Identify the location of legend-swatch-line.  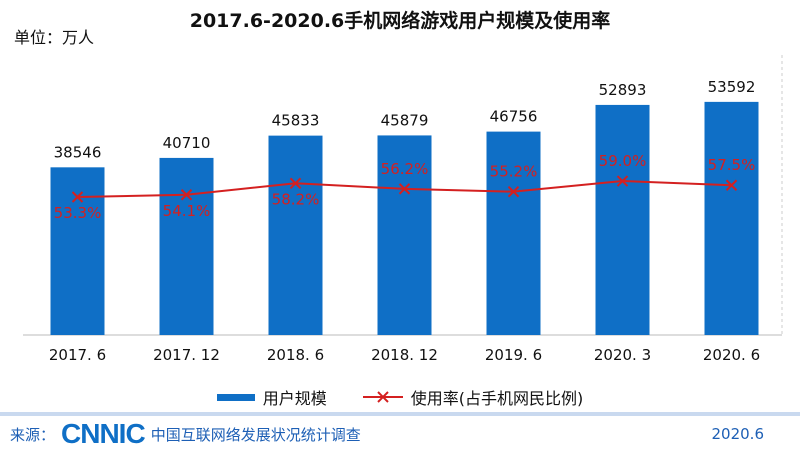
(382, 397).